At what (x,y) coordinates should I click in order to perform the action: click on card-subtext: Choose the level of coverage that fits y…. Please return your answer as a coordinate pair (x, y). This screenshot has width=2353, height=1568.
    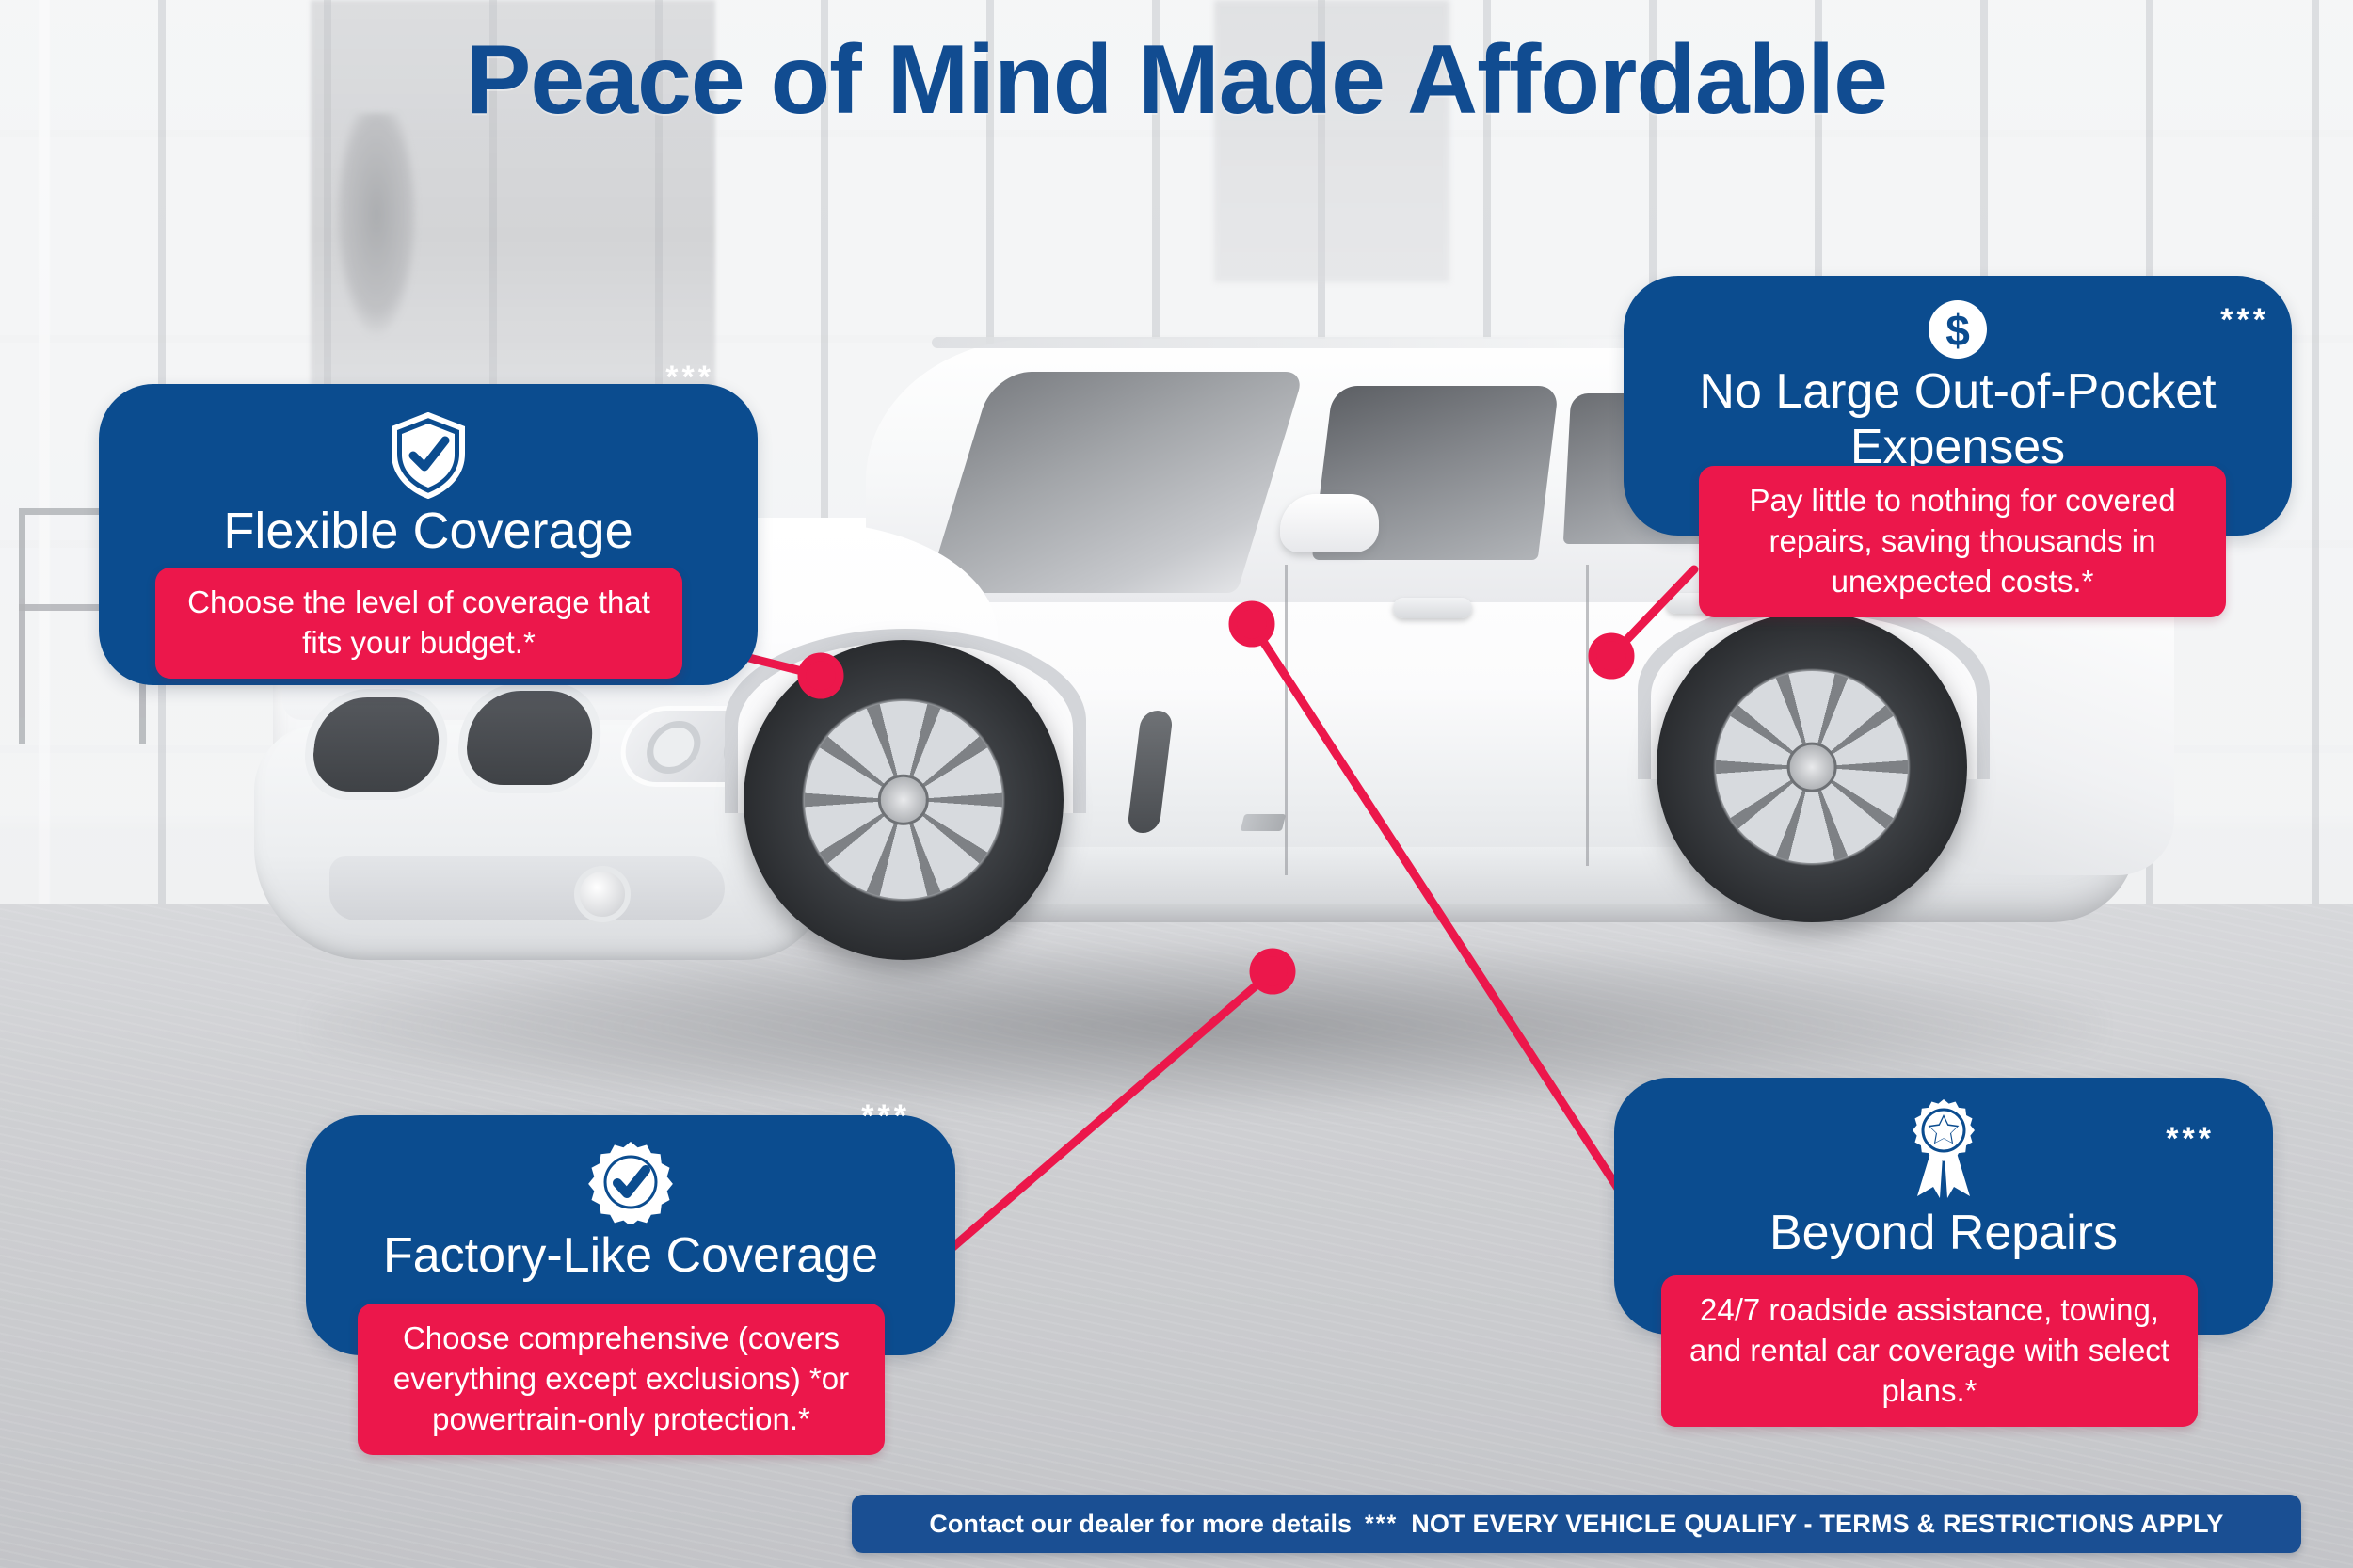
    Looking at the image, I should click on (419, 623).